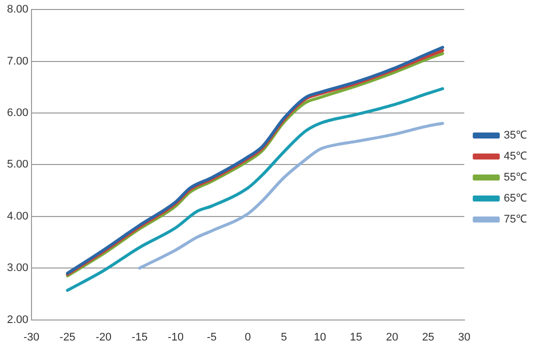 The width and height of the screenshot is (543, 351). Describe the element at coordinates (516, 156) in the screenshot. I see `legend-label: 45℃` at that location.